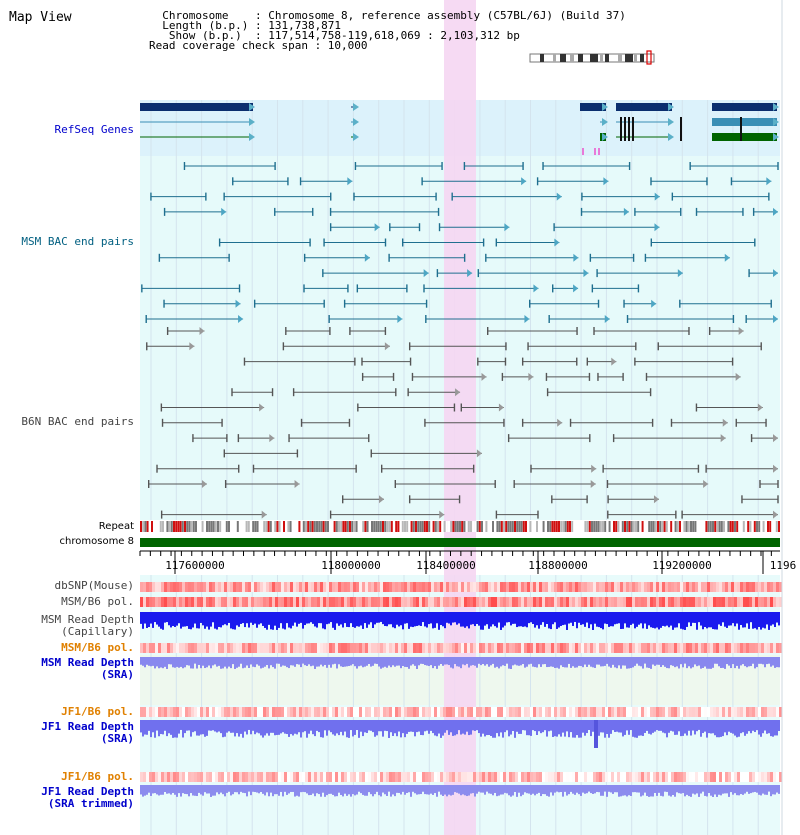 The image size is (800, 835). I want to click on dbsnp-label: dbSNP(Mouse), so click(94, 585).